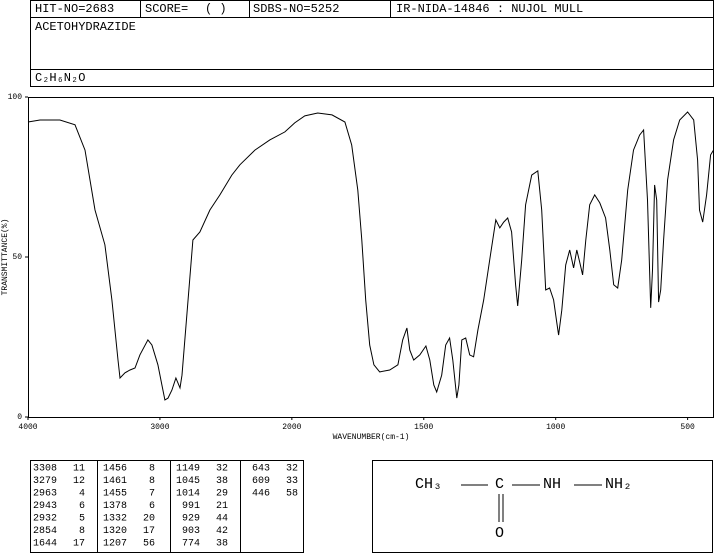 The width and height of the screenshot is (715, 553). I want to click on peak-transmittance: 11, so click(79, 469).